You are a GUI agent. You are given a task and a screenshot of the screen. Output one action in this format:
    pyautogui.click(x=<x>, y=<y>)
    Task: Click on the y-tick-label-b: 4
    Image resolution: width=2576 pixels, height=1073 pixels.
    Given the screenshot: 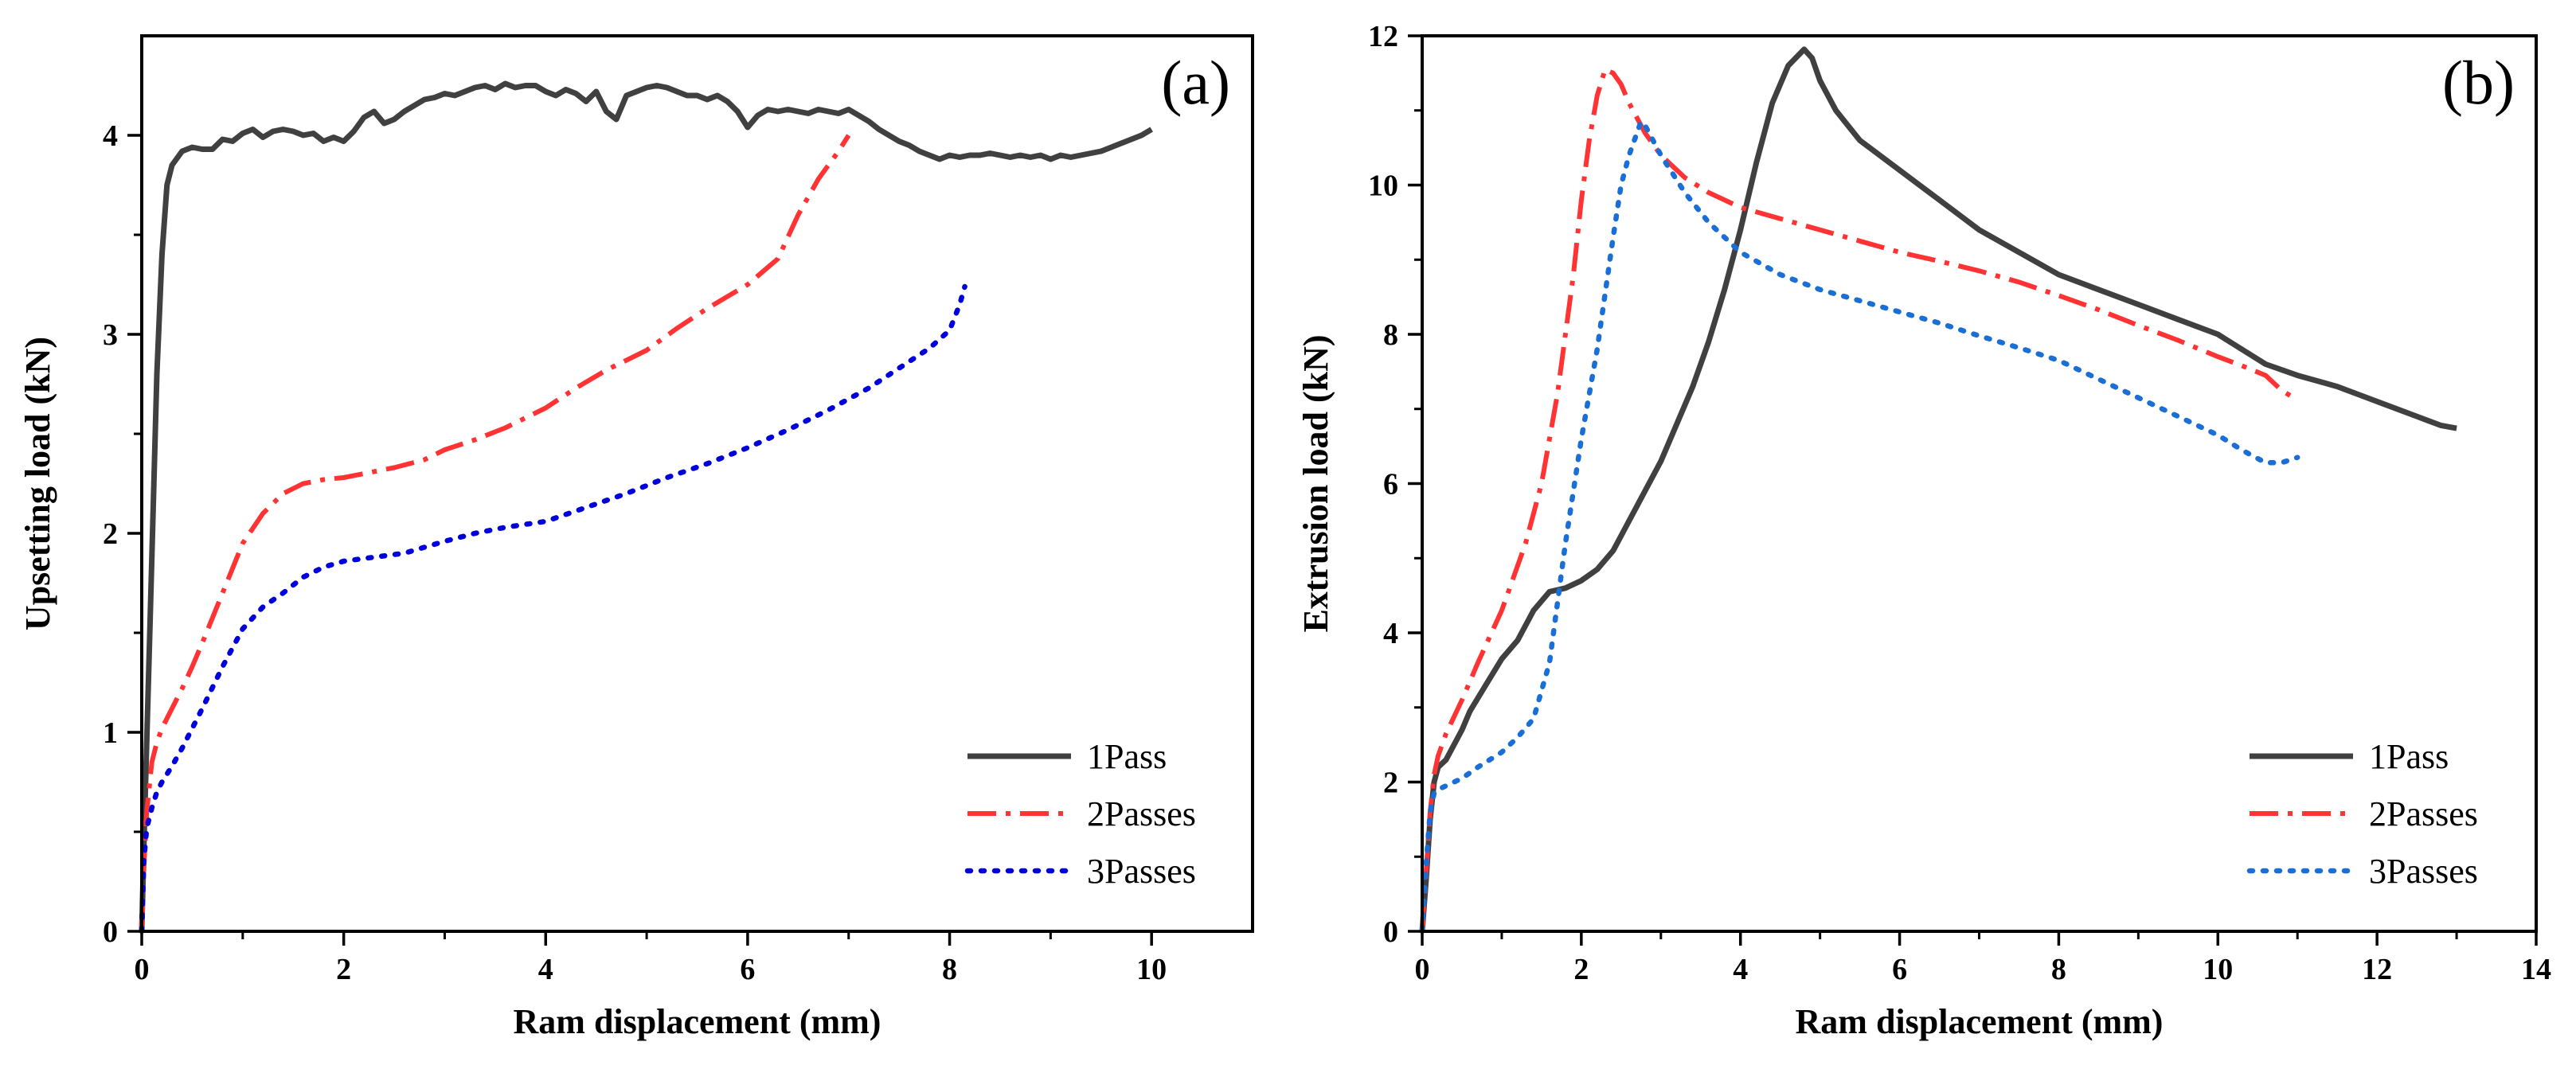 What is the action you would take?
    pyautogui.click(x=1391, y=633)
    